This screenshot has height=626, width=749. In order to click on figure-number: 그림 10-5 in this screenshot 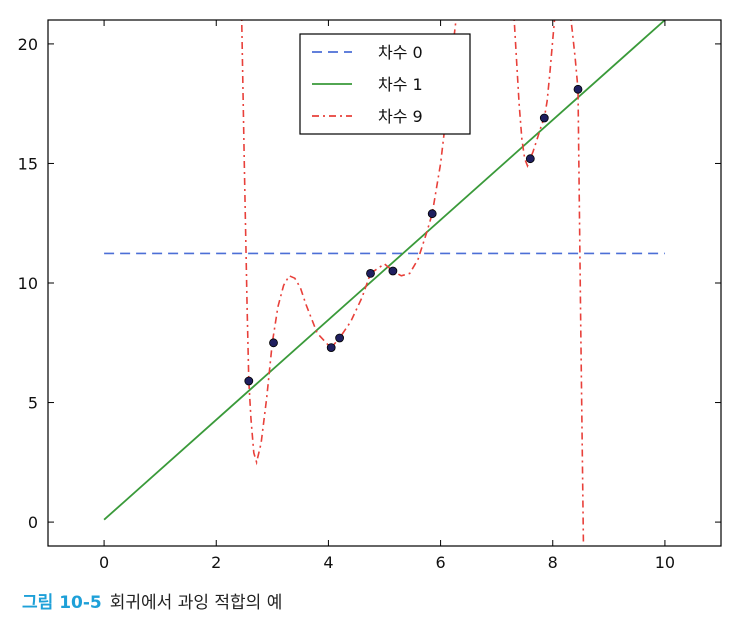, I will do `click(62, 603)`.